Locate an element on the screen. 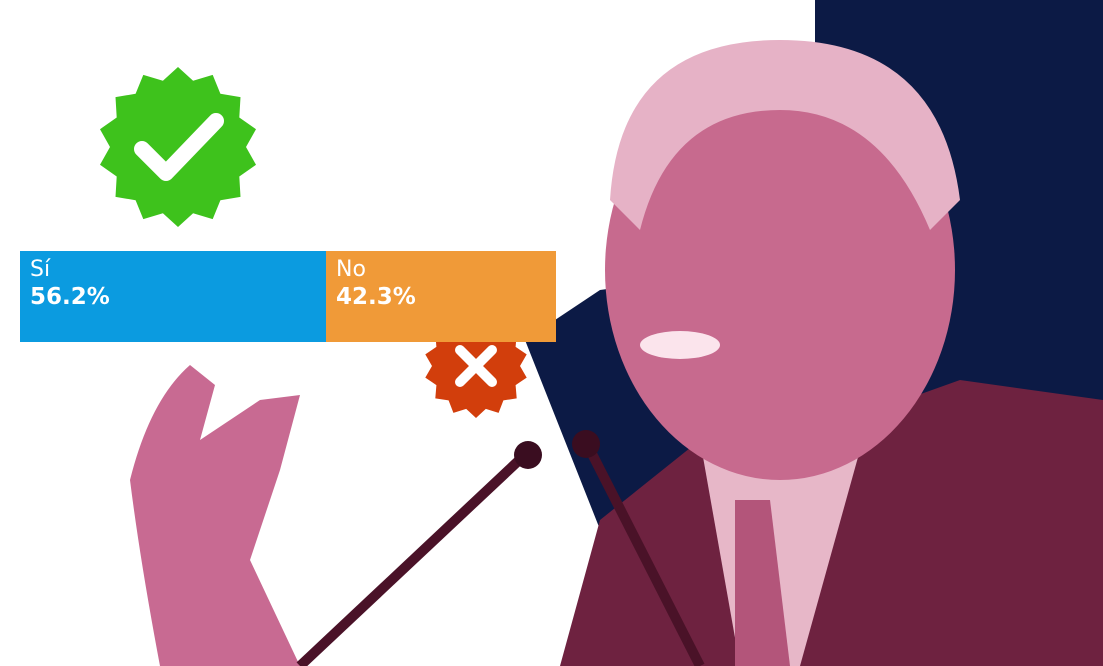  check-icon is located at coordinates (179, 147).